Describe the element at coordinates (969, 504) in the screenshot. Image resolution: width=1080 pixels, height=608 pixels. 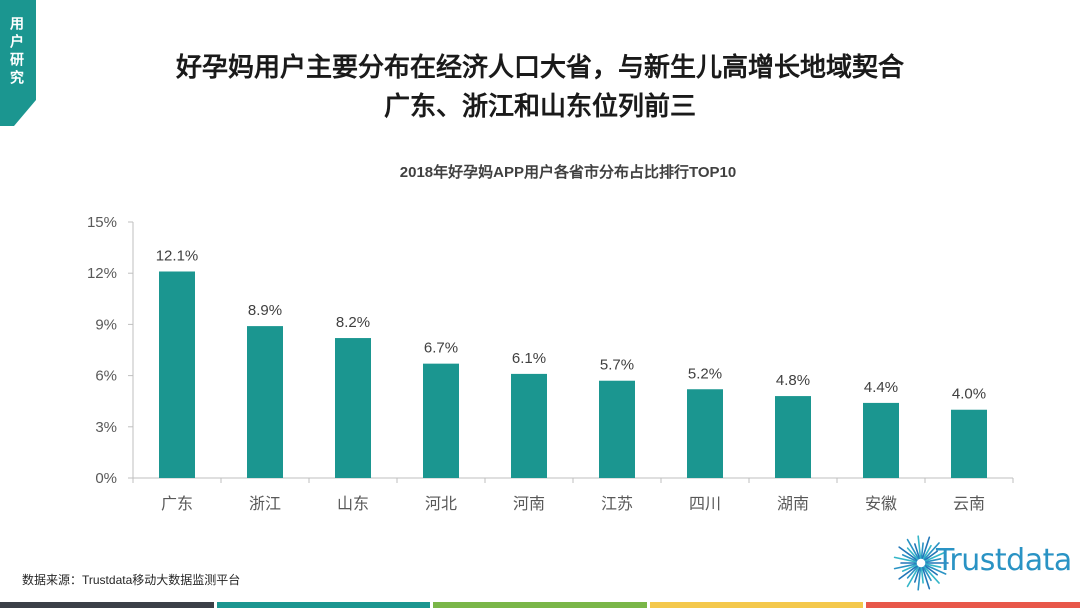
I see `x-tick-label: 云南` at that location.